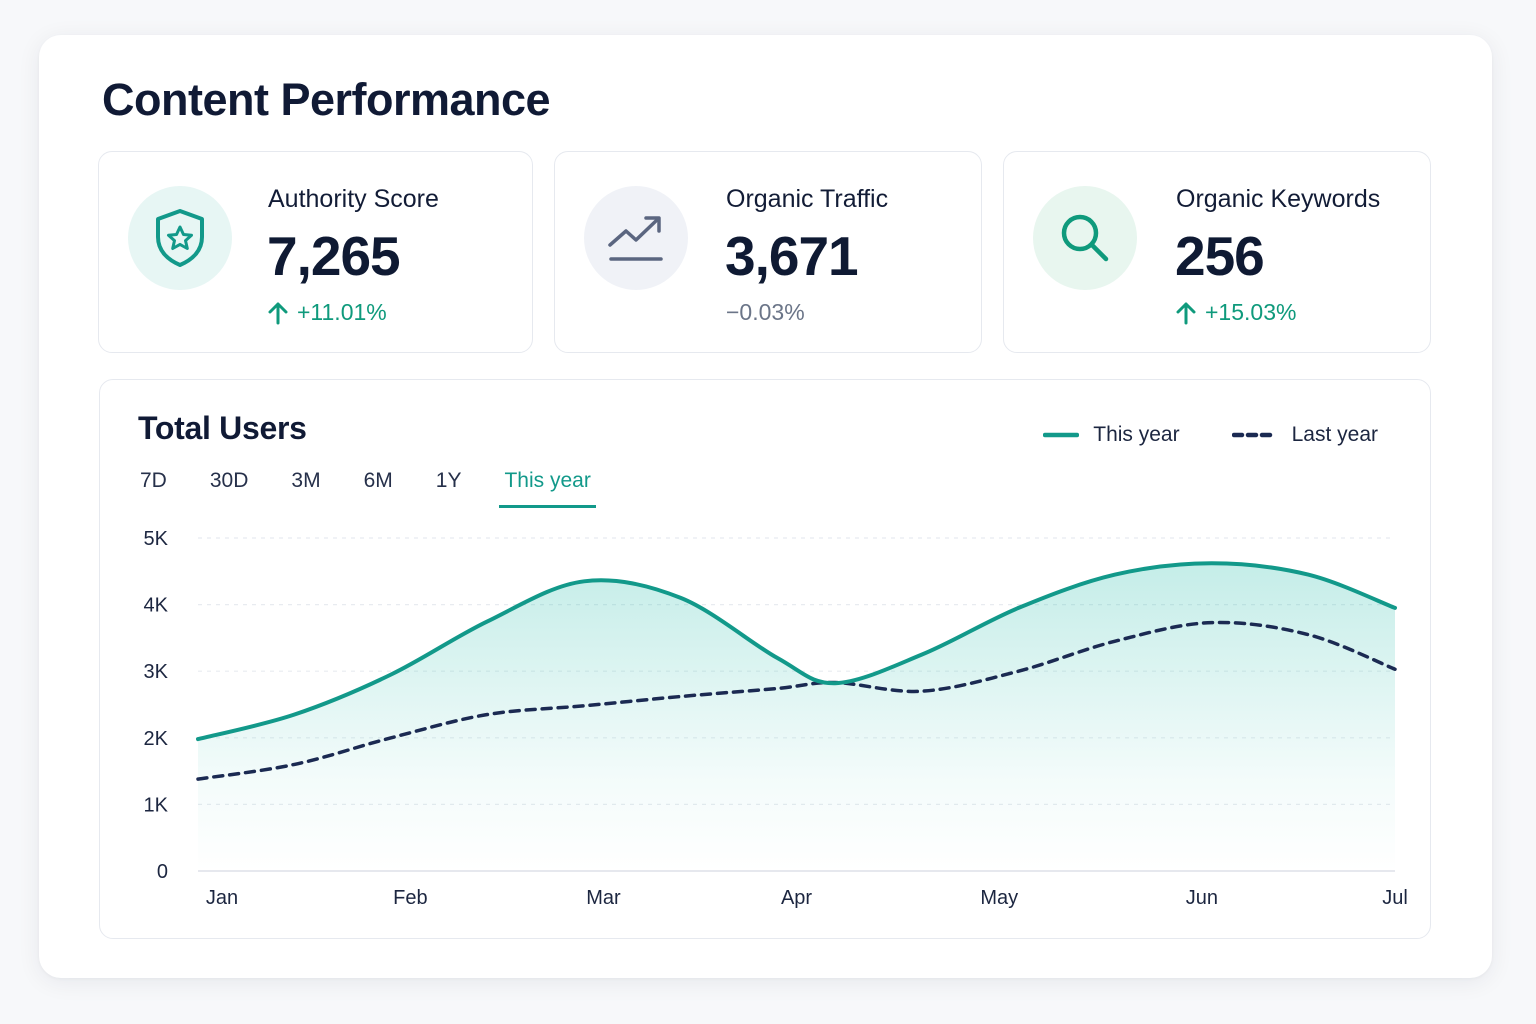  What do you see at coordinates (156, 739) in the screenshot?
I see `y-tick-label: 2K` at bounding box center [156, 739].